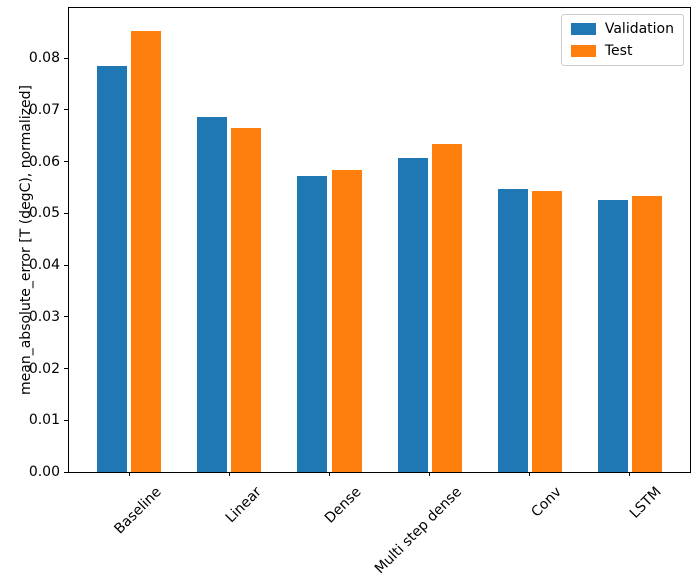 The width and height of the screenshot is (700, 582). Describe the element at coordinates (612, 336) in the screenshot. I see `bar-validation-lstm` at that location.